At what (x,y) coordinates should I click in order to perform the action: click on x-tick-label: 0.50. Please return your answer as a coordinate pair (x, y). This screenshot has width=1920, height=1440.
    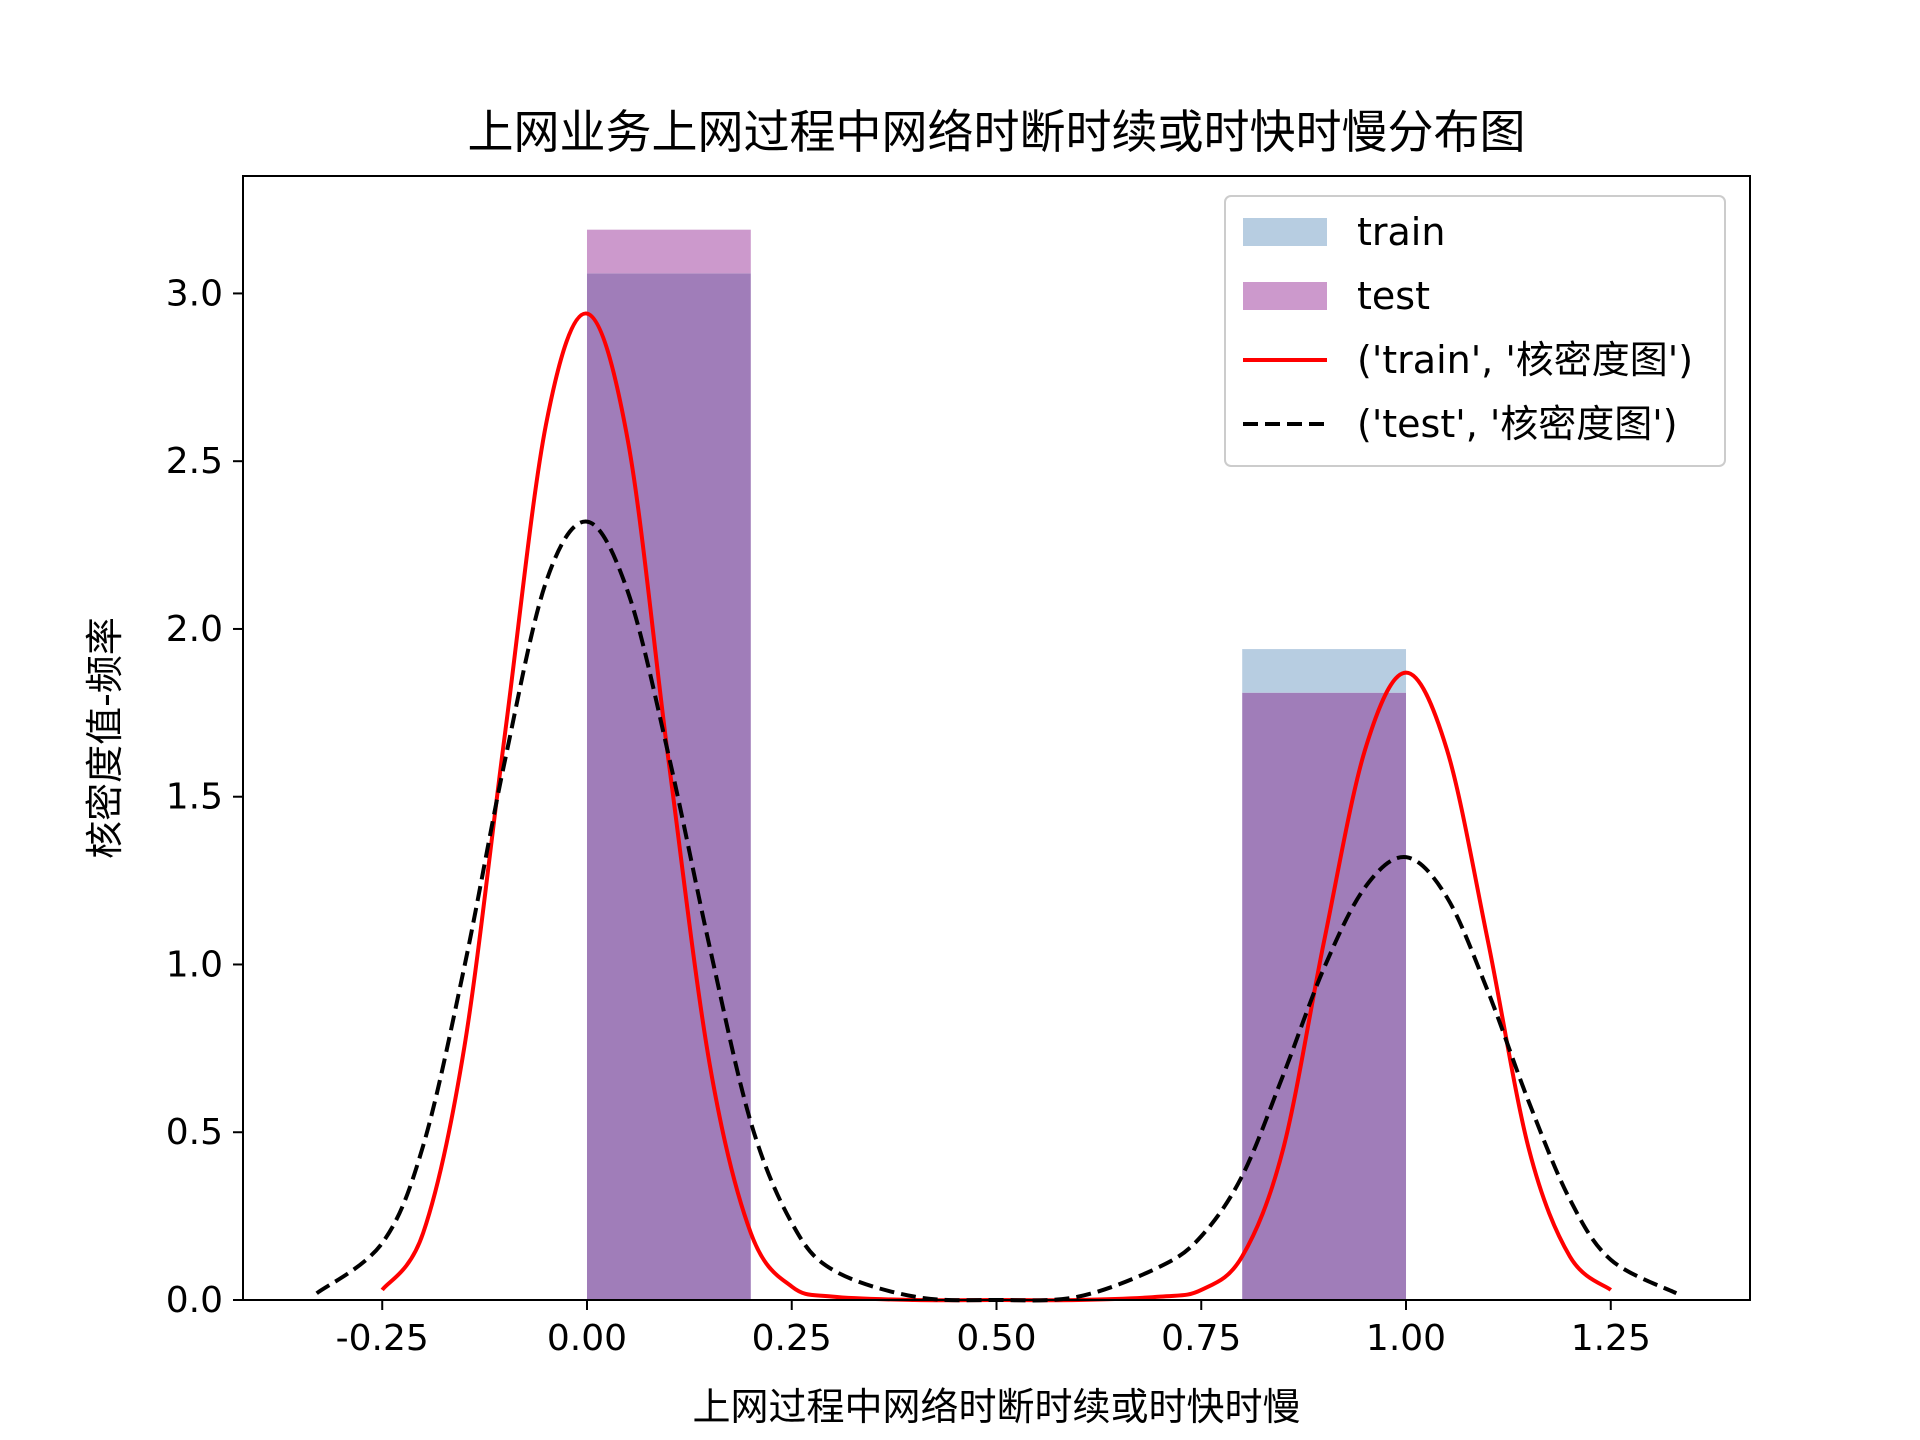
    Looking at the image, I should click on (996, 1338).